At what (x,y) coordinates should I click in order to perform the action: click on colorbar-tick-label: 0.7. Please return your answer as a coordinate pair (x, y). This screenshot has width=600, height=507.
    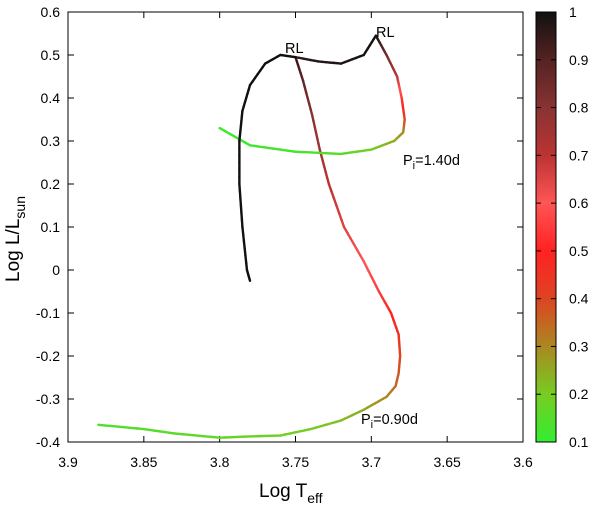
    Looking at the image, I should click on (579, 155).